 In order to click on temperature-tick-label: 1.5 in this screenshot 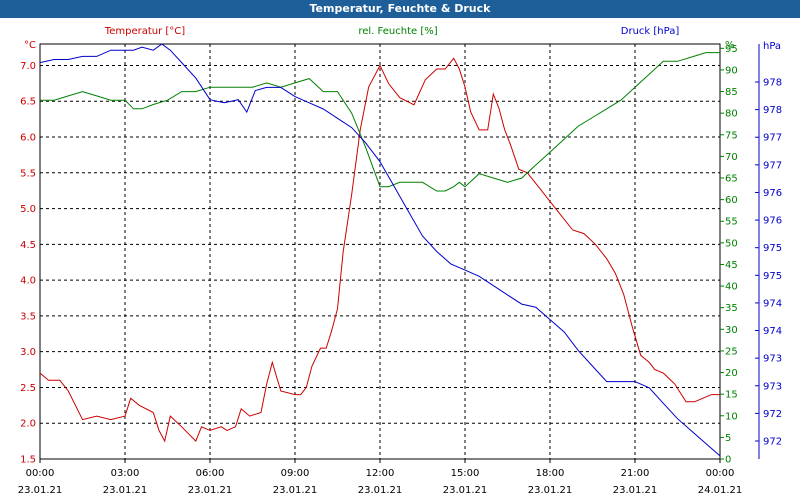, I will do `click(28, 460)`.